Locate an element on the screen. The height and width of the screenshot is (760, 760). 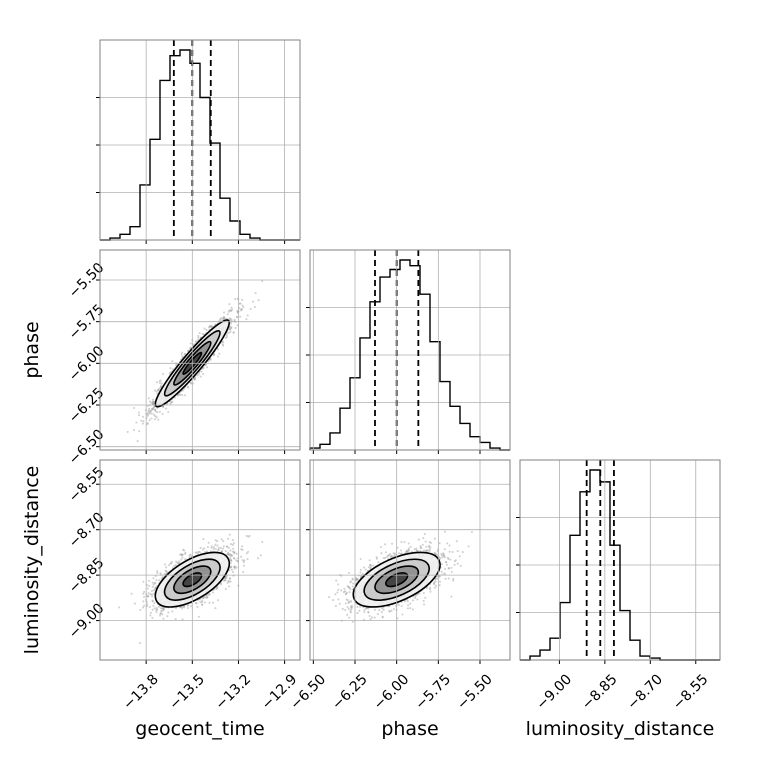
panel-hist-phase is located at coordinates (410, 350).